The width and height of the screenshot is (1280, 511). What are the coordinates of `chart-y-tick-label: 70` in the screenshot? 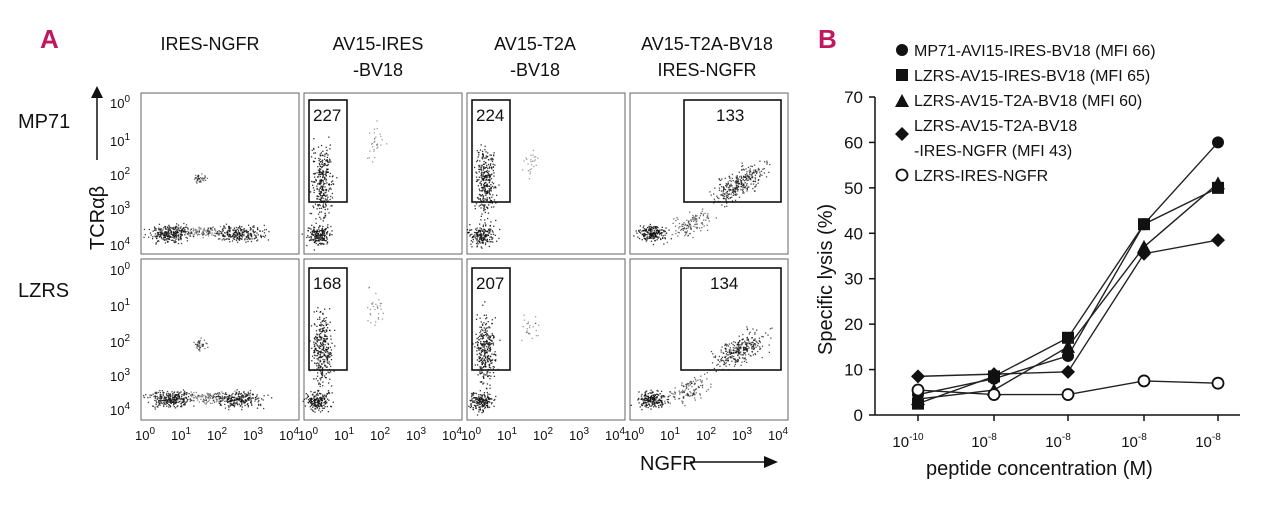 It's located at (853, 97).